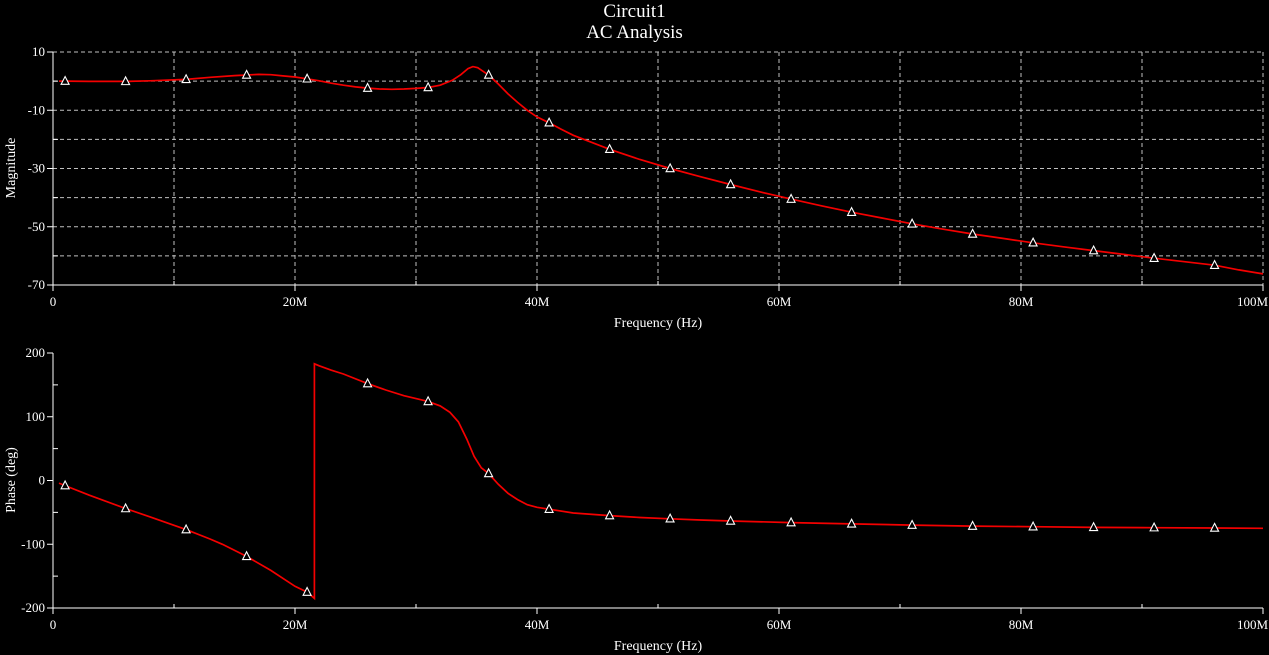 This screenshot has width=1269, height=655. Describe the element at coordinates (36, 352) in the screenshot. I see `y-tick-label: 200` at that location.